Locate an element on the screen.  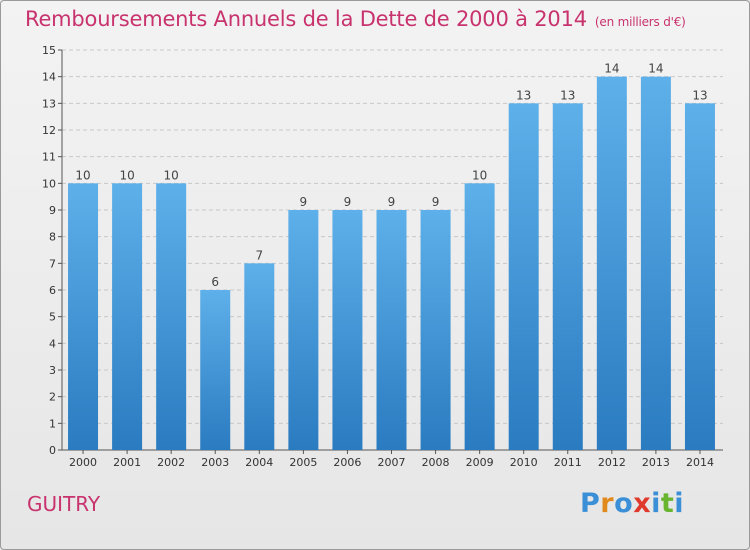
data-label-2014: 13 is located at coordinates (699, 95).